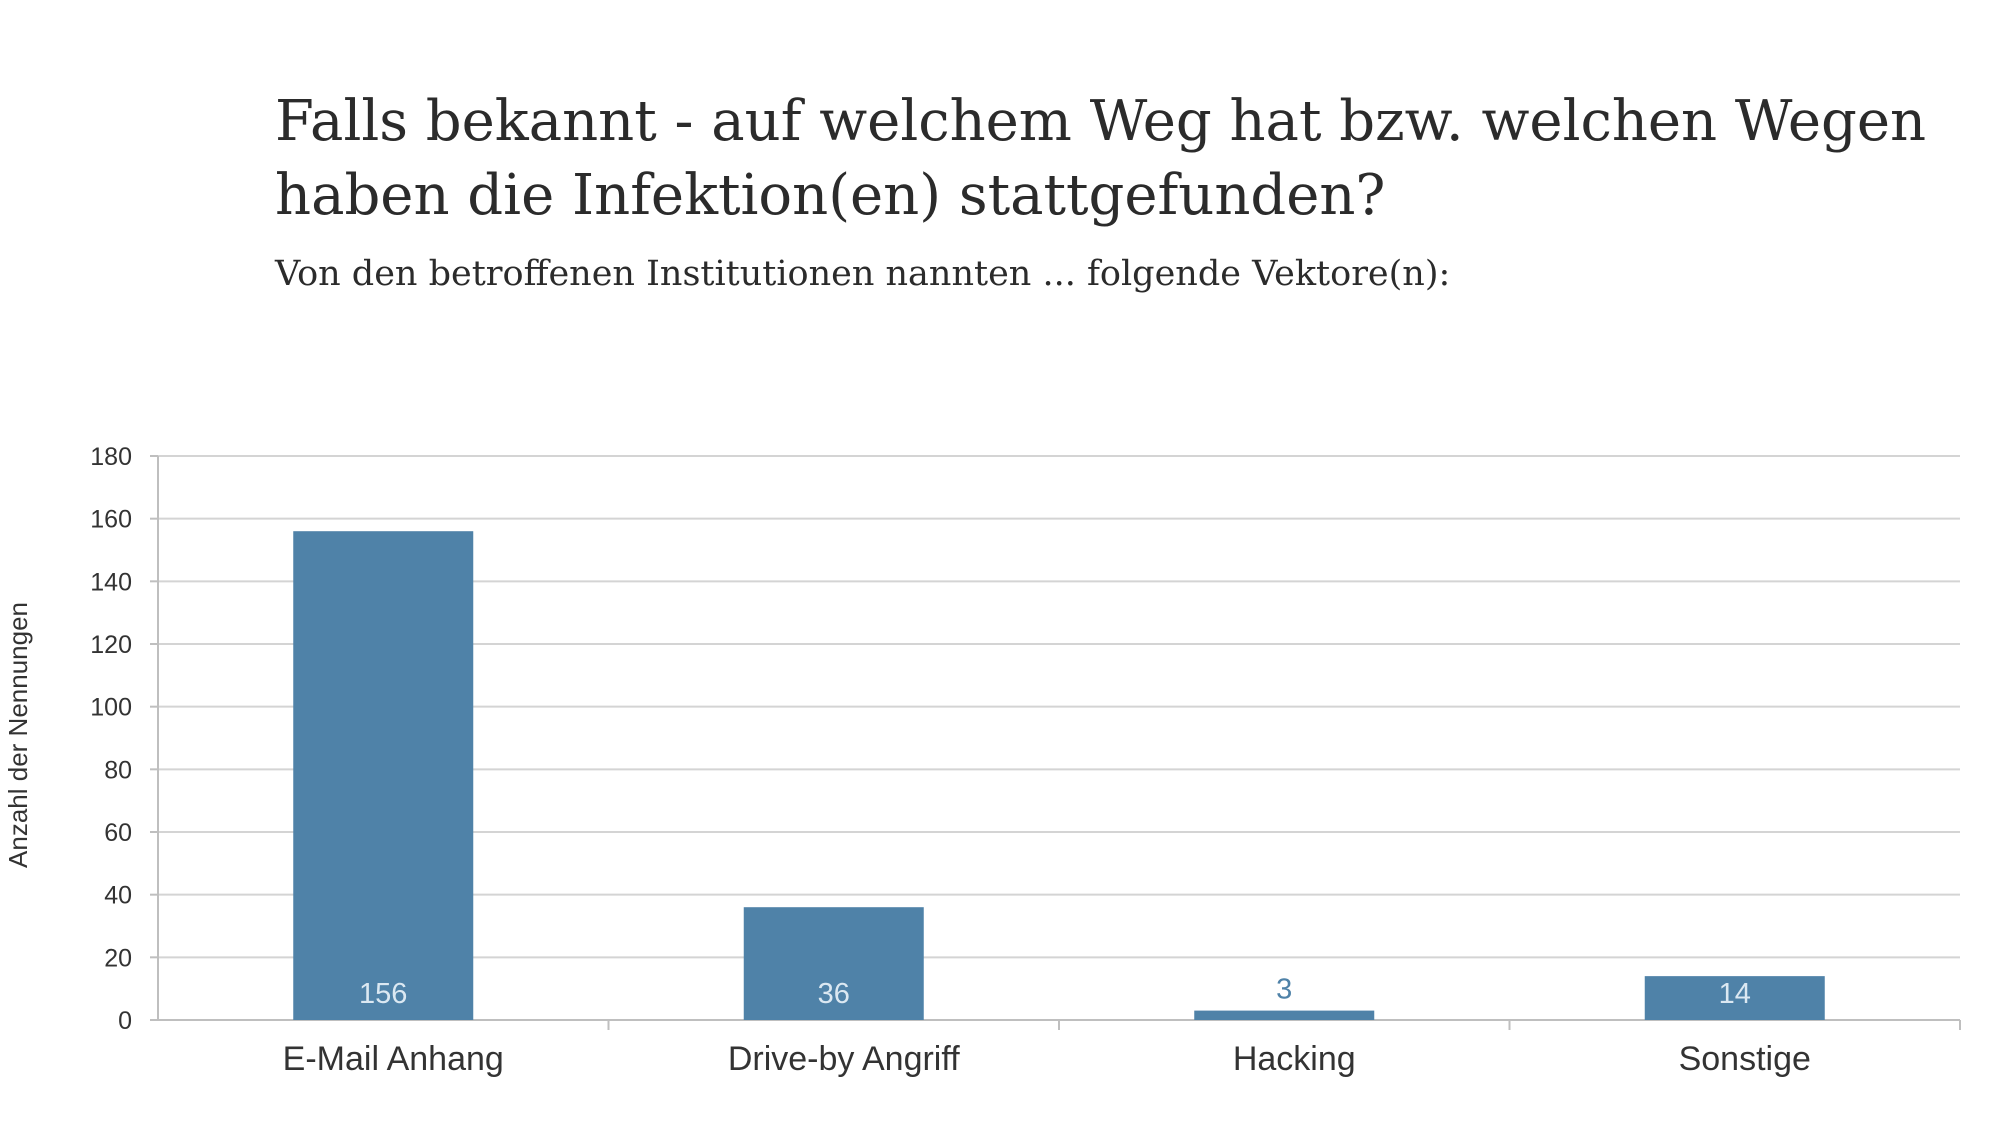 The image size is (2000, 1125). What do you see at coordinates (1284, 1015) in the screenshot?
I see `bar-hacking` at bounding box center [1284, 1015].